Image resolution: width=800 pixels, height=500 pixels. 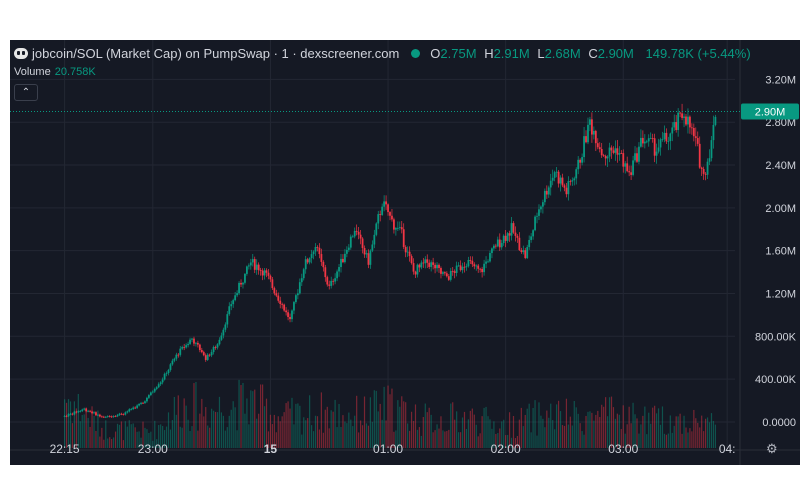 I want to click on collapse-legend-button: ⌃, so click(x=26, y=92).